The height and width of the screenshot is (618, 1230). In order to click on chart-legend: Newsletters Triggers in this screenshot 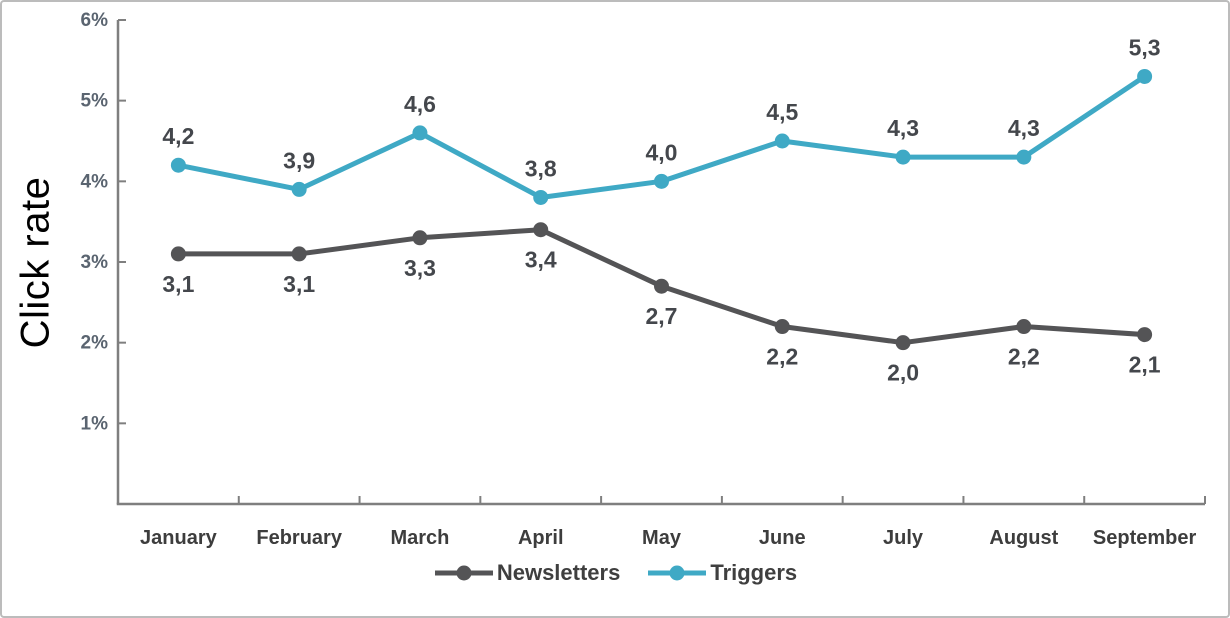, I will do `click(615, 573)`.